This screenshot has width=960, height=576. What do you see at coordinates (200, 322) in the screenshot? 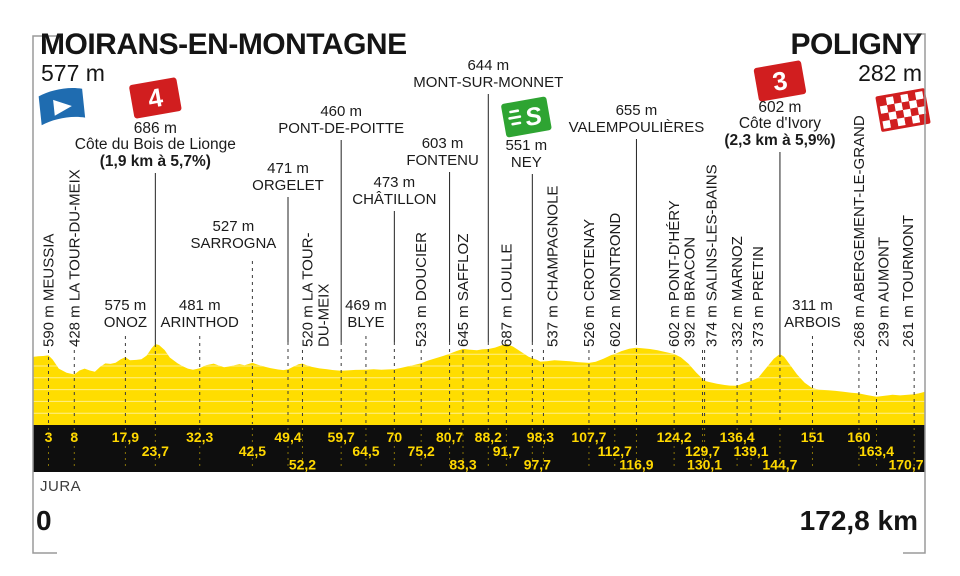
I see `waypoint-name: ARINTHOD` at bounding box center [200, 322].